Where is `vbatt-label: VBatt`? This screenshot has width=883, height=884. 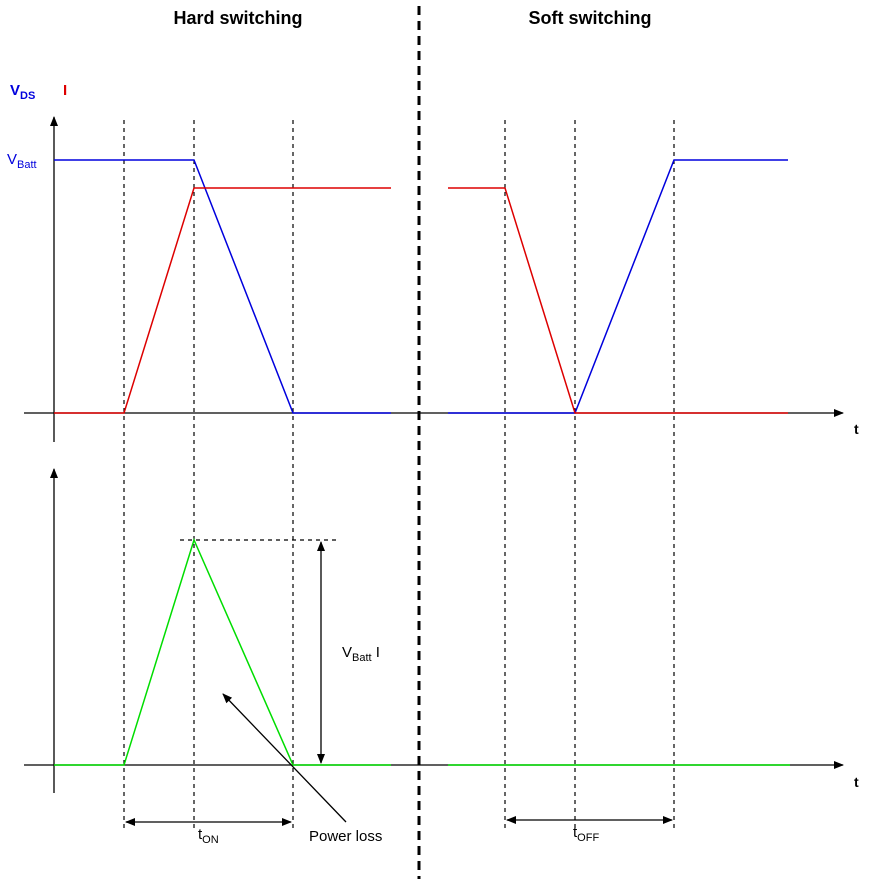
vbatt-label: VBatt is located at coordinates (22, 161).